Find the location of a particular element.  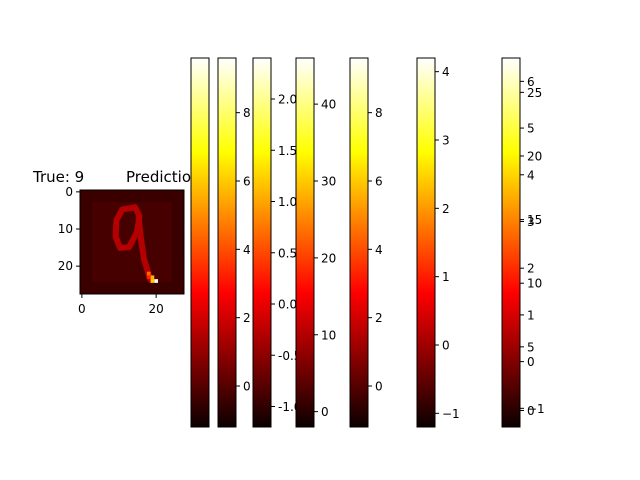

digit-strokes is located at coordinates (135, 243).